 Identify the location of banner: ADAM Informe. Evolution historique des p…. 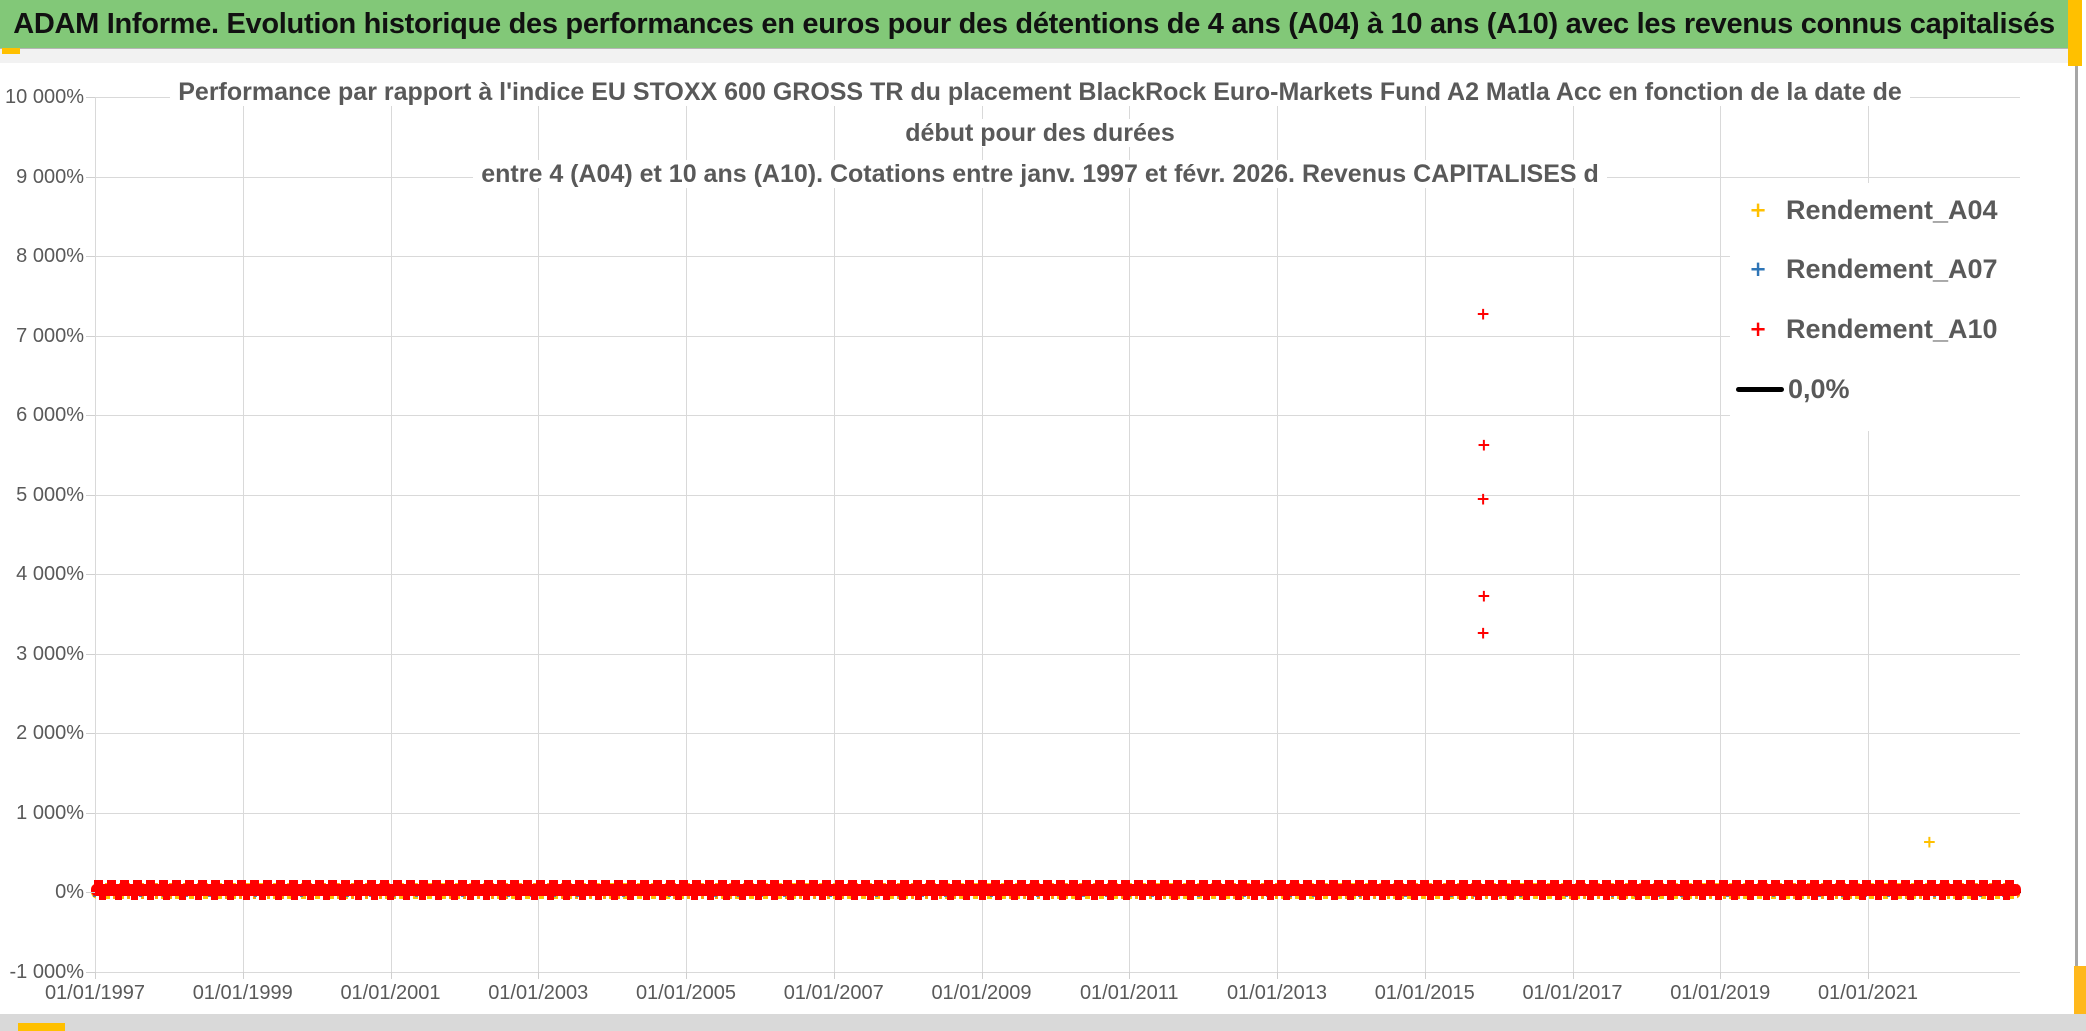
(1034, 24).